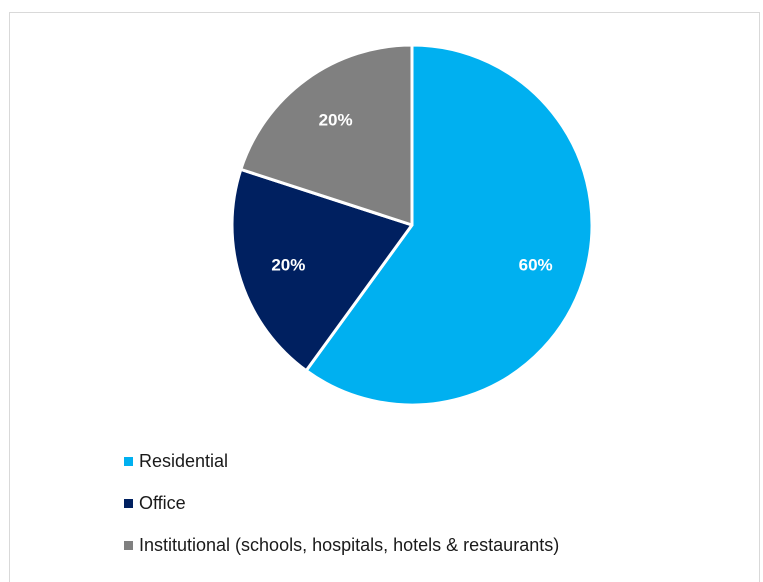  What do you see at coordinates (322, 270) in the screenshot?
I see `pie-slice-office` at bounding box center [322, 270].